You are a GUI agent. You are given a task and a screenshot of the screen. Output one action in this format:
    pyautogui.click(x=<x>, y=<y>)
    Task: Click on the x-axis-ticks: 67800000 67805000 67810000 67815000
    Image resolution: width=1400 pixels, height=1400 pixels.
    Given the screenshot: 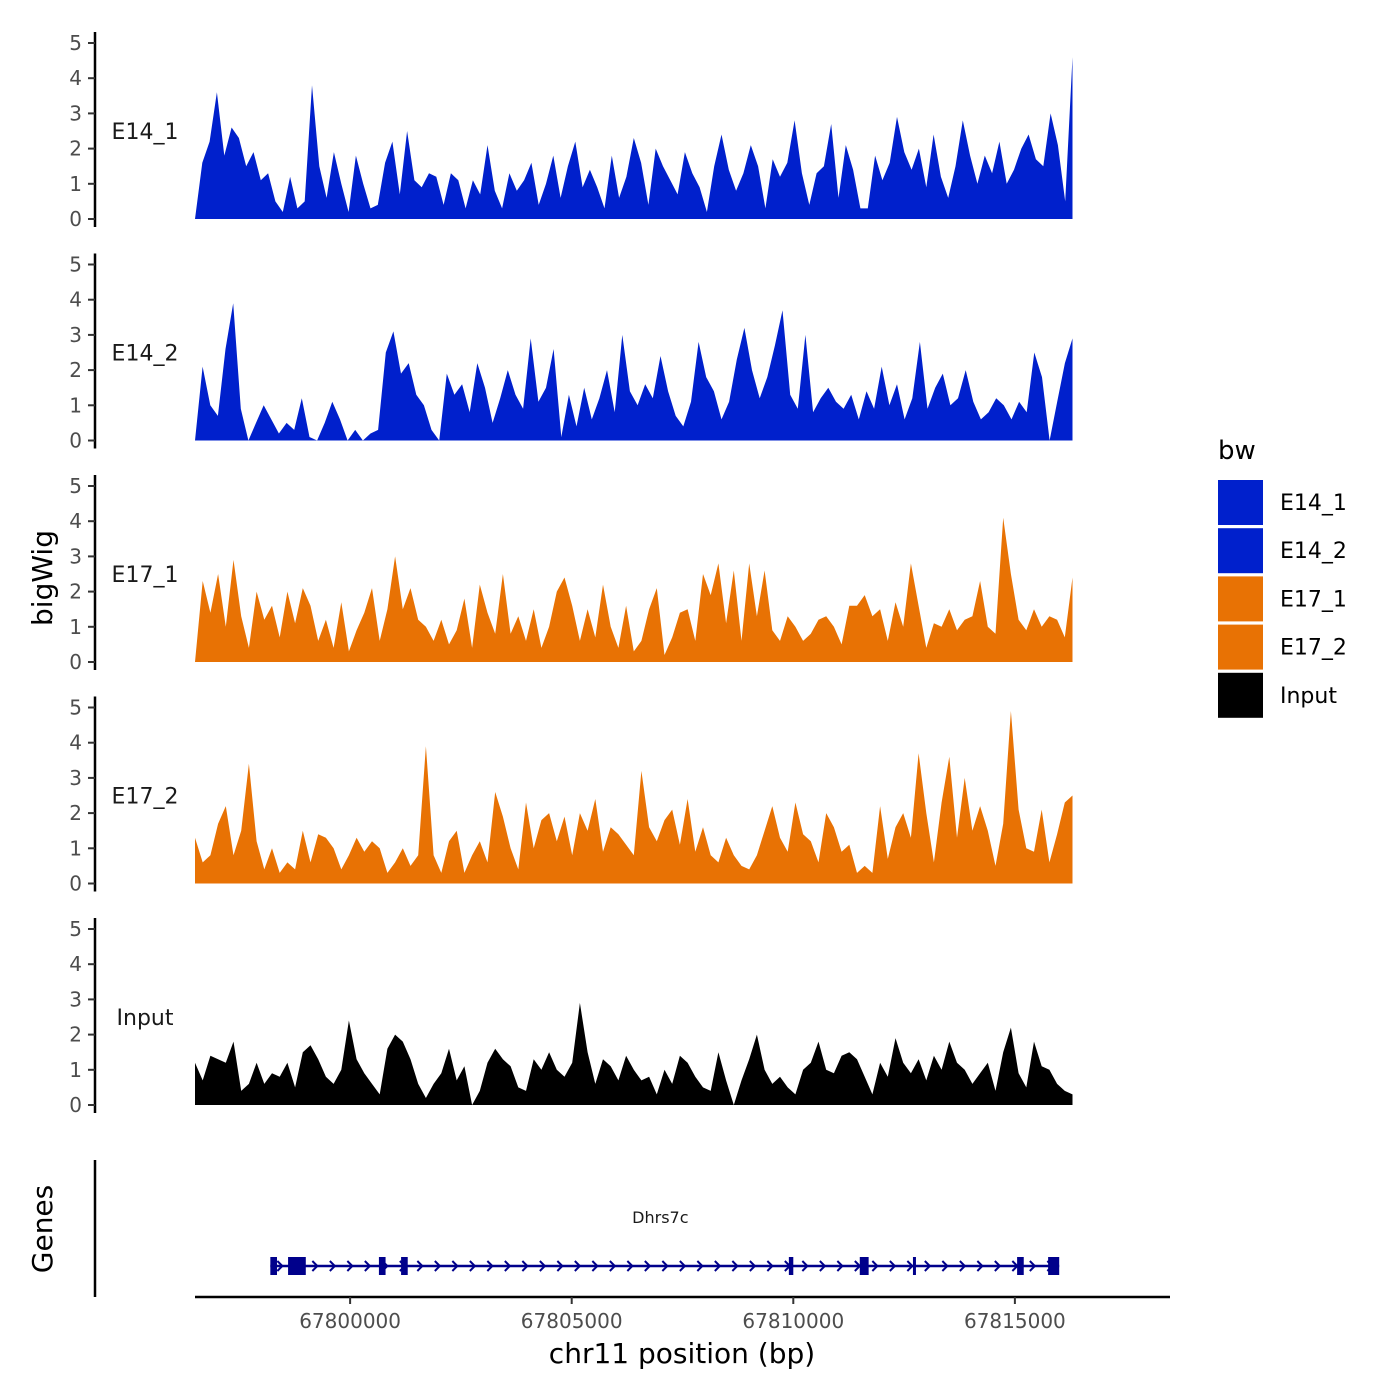 What is the action you would take?
    pyautogui.click(x=682, y=1315)
    